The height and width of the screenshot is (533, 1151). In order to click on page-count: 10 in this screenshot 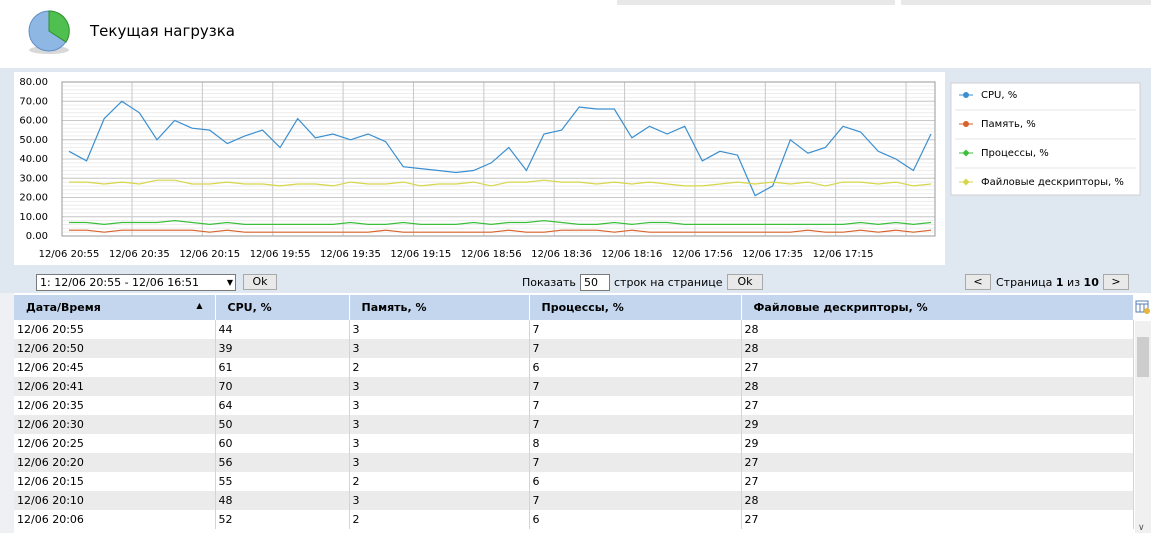, I will do `click(1091, 282)`.